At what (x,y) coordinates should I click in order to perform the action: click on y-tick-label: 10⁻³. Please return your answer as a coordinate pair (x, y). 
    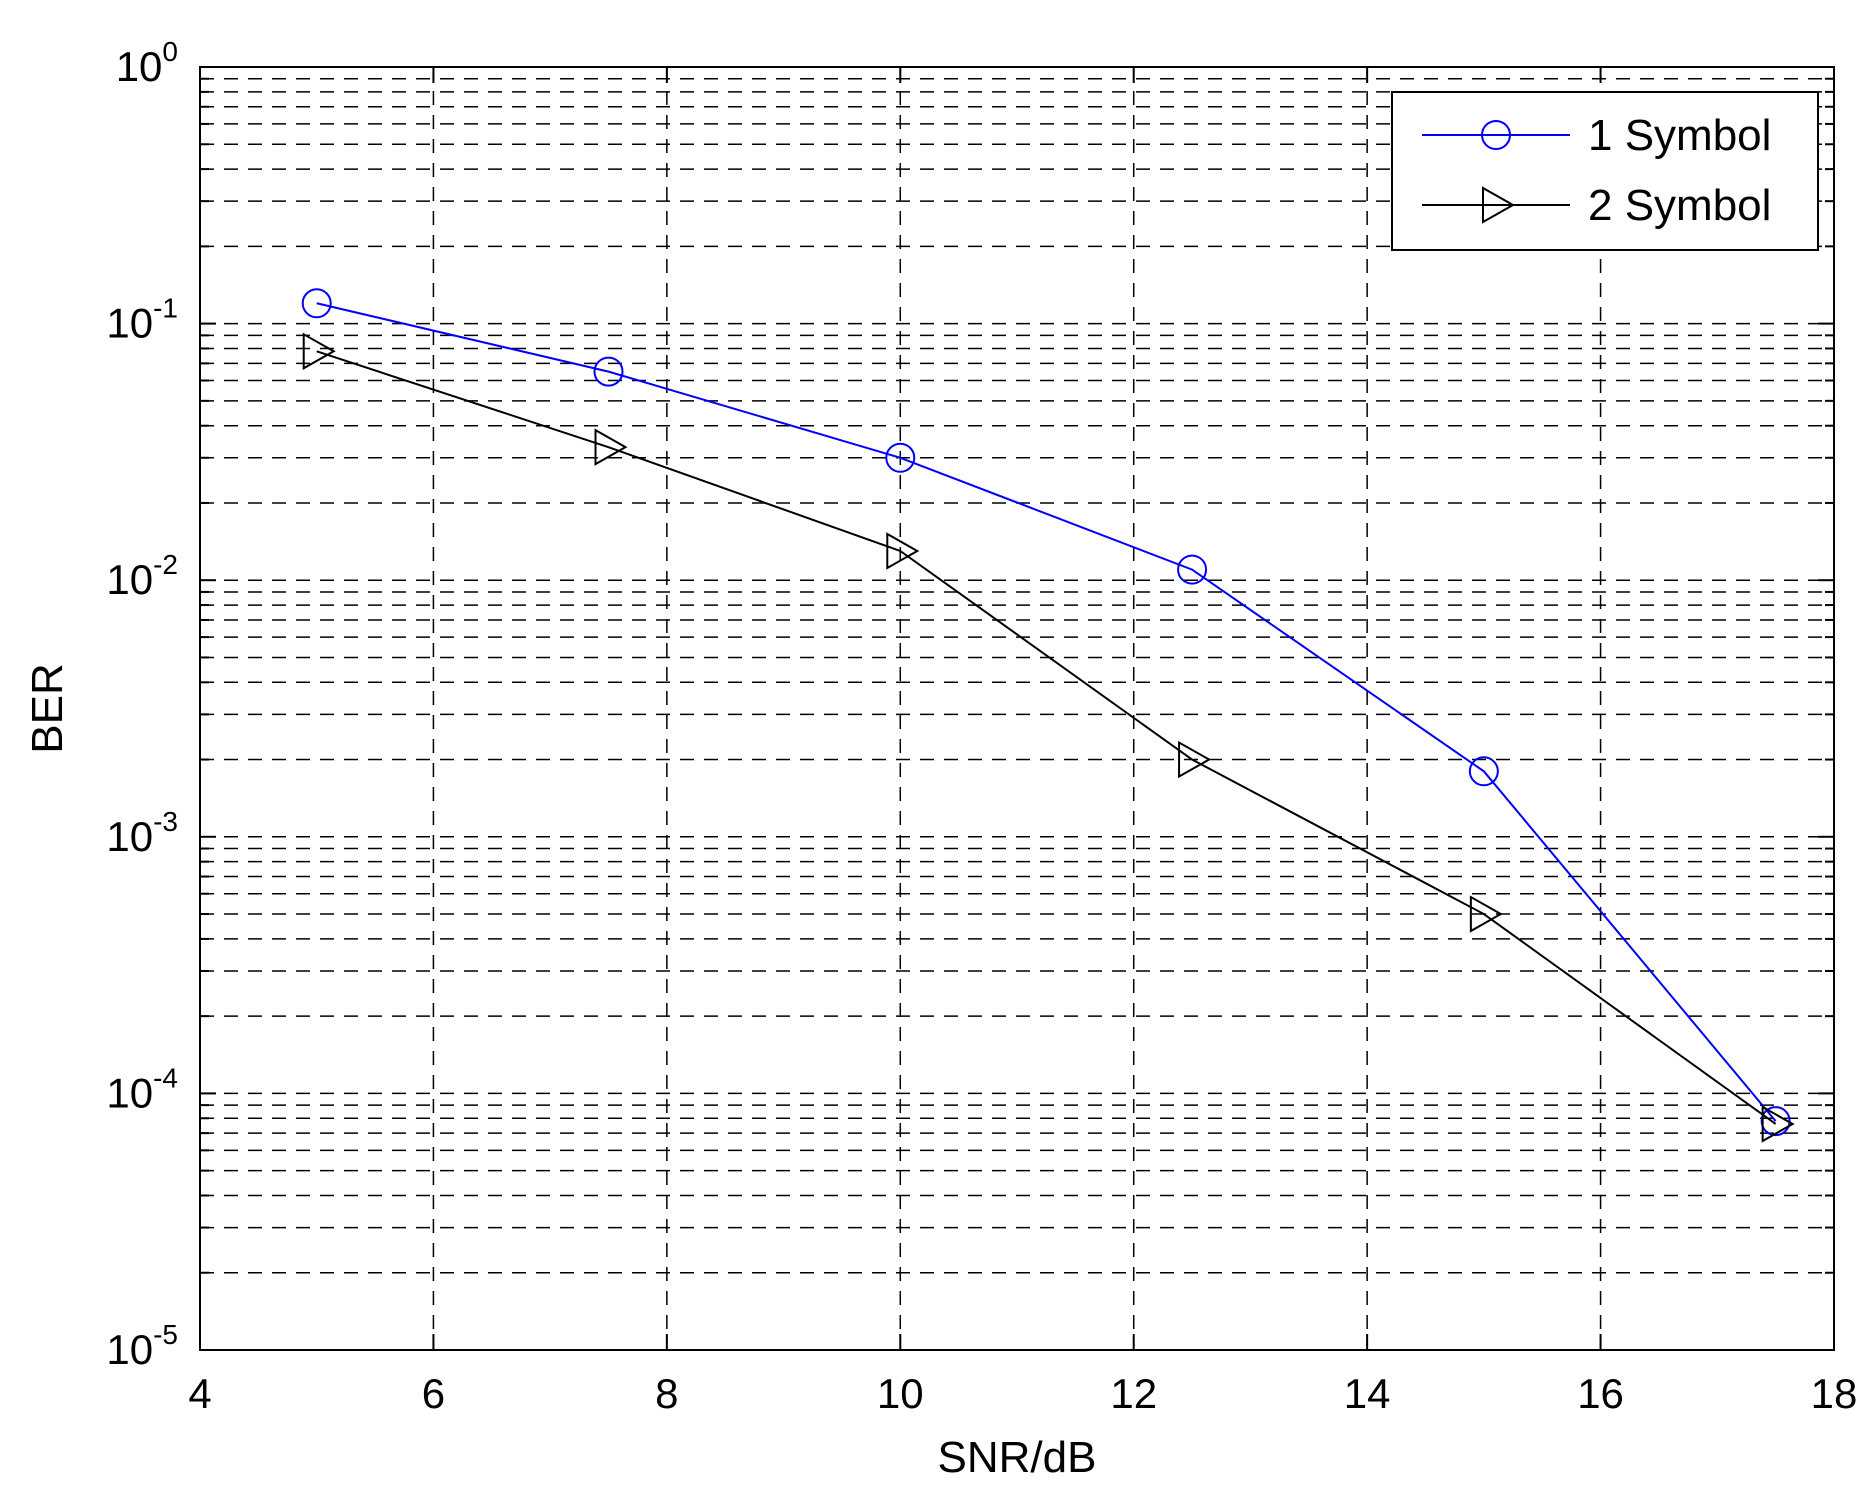
    Looking at the image, I should click on (142, 833).